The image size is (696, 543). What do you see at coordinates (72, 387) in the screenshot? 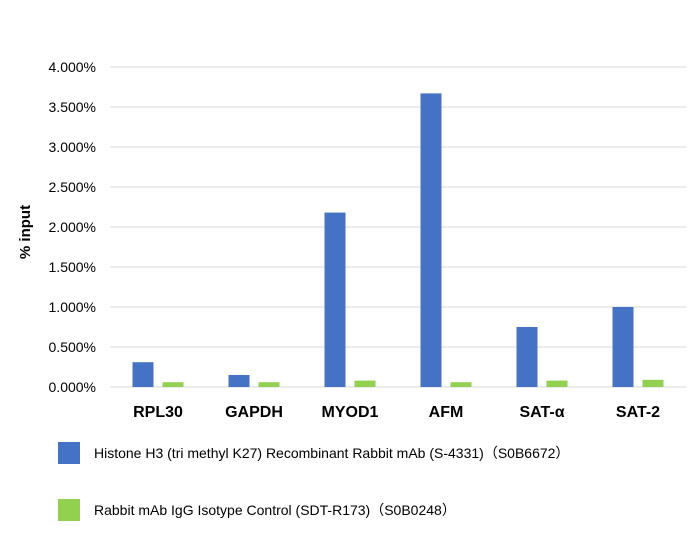
I see `y-tick-label: 0.000%` at bounding box center [72, 387].